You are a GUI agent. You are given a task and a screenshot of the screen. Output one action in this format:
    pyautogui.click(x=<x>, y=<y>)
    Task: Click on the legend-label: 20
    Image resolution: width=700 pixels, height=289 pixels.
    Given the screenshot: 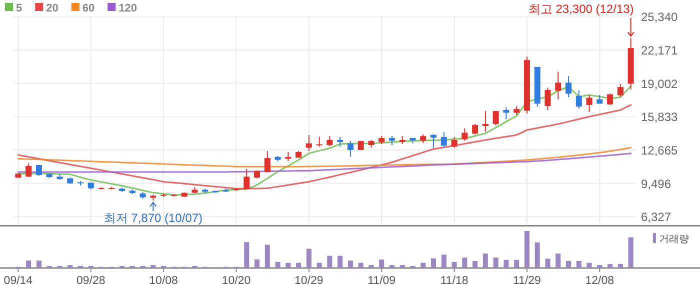 What is the action you would take?
    pyautogui.click(x=52, y=8)
    